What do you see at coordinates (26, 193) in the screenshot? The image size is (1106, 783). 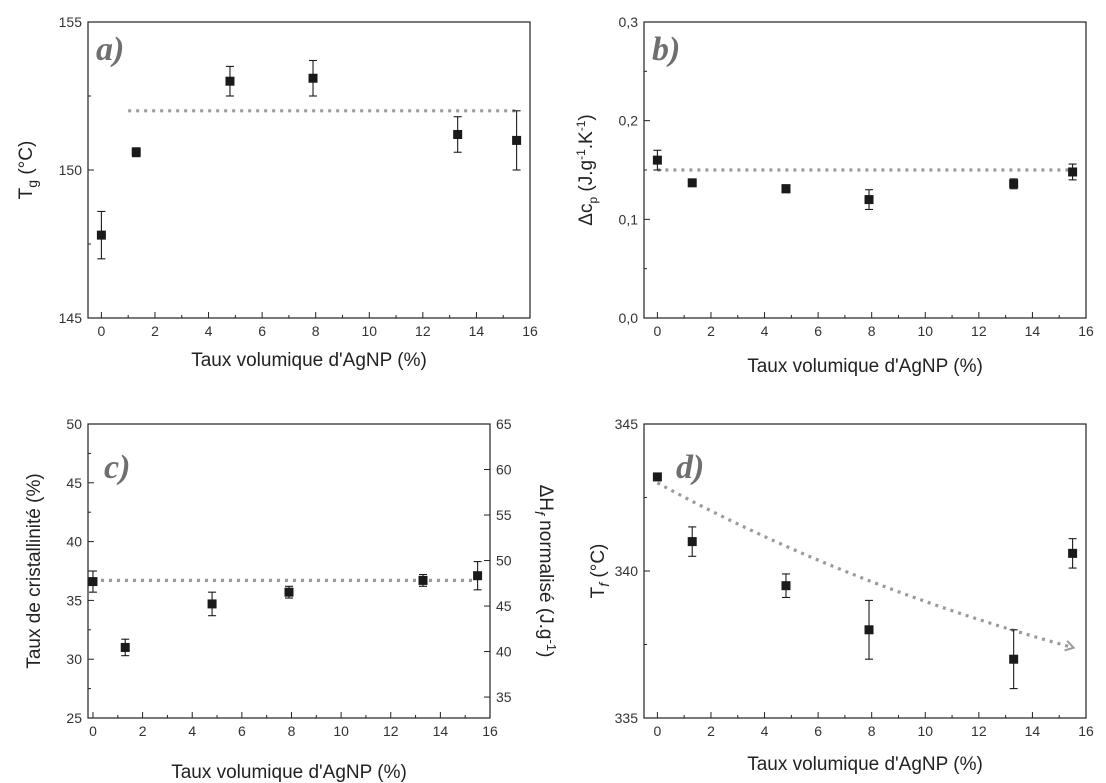 I see `panel-a-y-label-main: T` at bounding box center [26, 193].